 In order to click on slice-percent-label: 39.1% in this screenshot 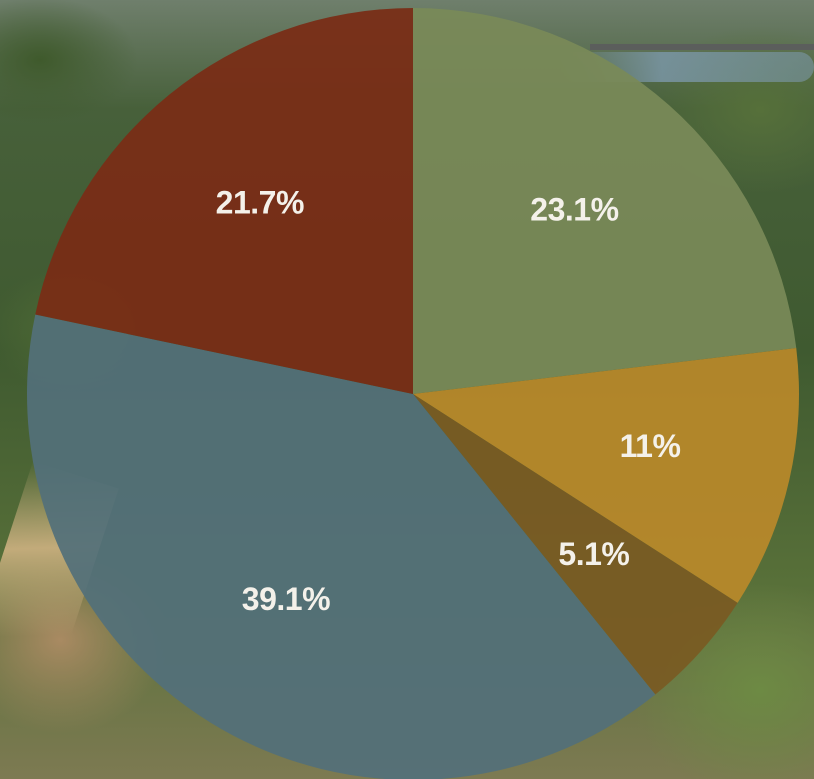, I will do `click(286, 599)`.